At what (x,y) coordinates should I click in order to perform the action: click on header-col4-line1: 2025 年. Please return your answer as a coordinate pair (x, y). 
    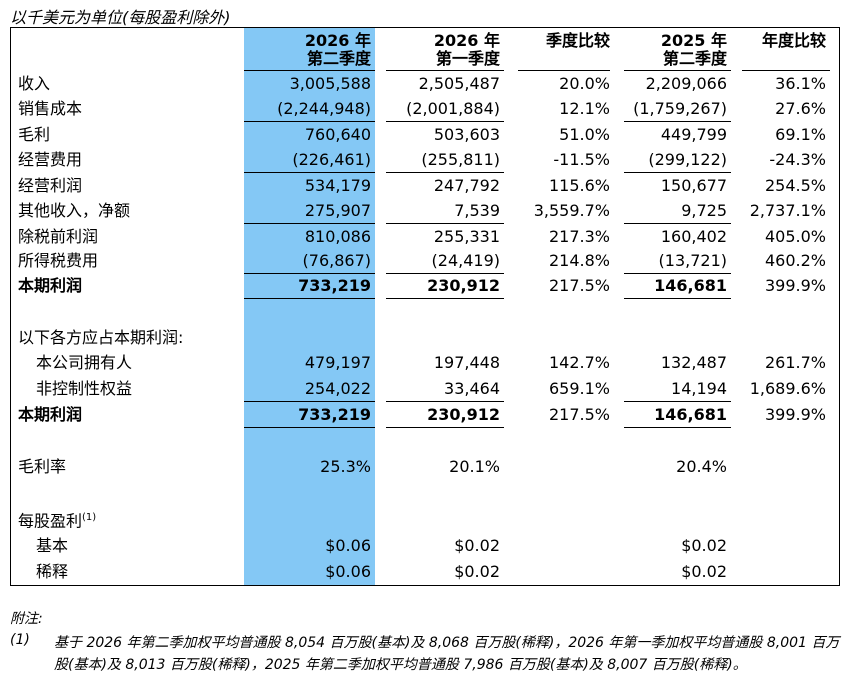
    Looking at the image, I should click on (693, 40).